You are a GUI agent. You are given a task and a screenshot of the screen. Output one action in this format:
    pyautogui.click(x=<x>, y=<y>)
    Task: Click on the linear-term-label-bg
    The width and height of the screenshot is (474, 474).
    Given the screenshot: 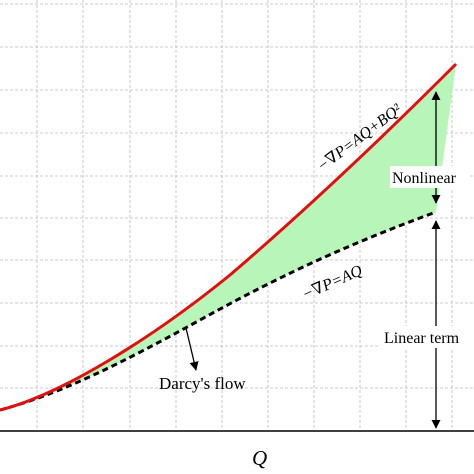 What is the action you would take?
    pyautogui.click(x=427, y=337)
    